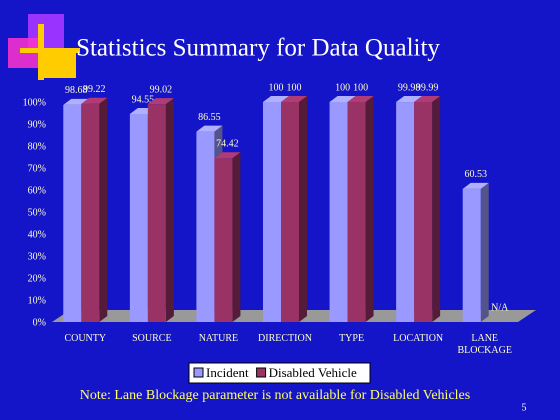 This screenshot has height=420, width=560. What do you see at coordinates (94, 89) in the screenshot?
I see `value-label: 99.22` at bounding box center [94, 89].